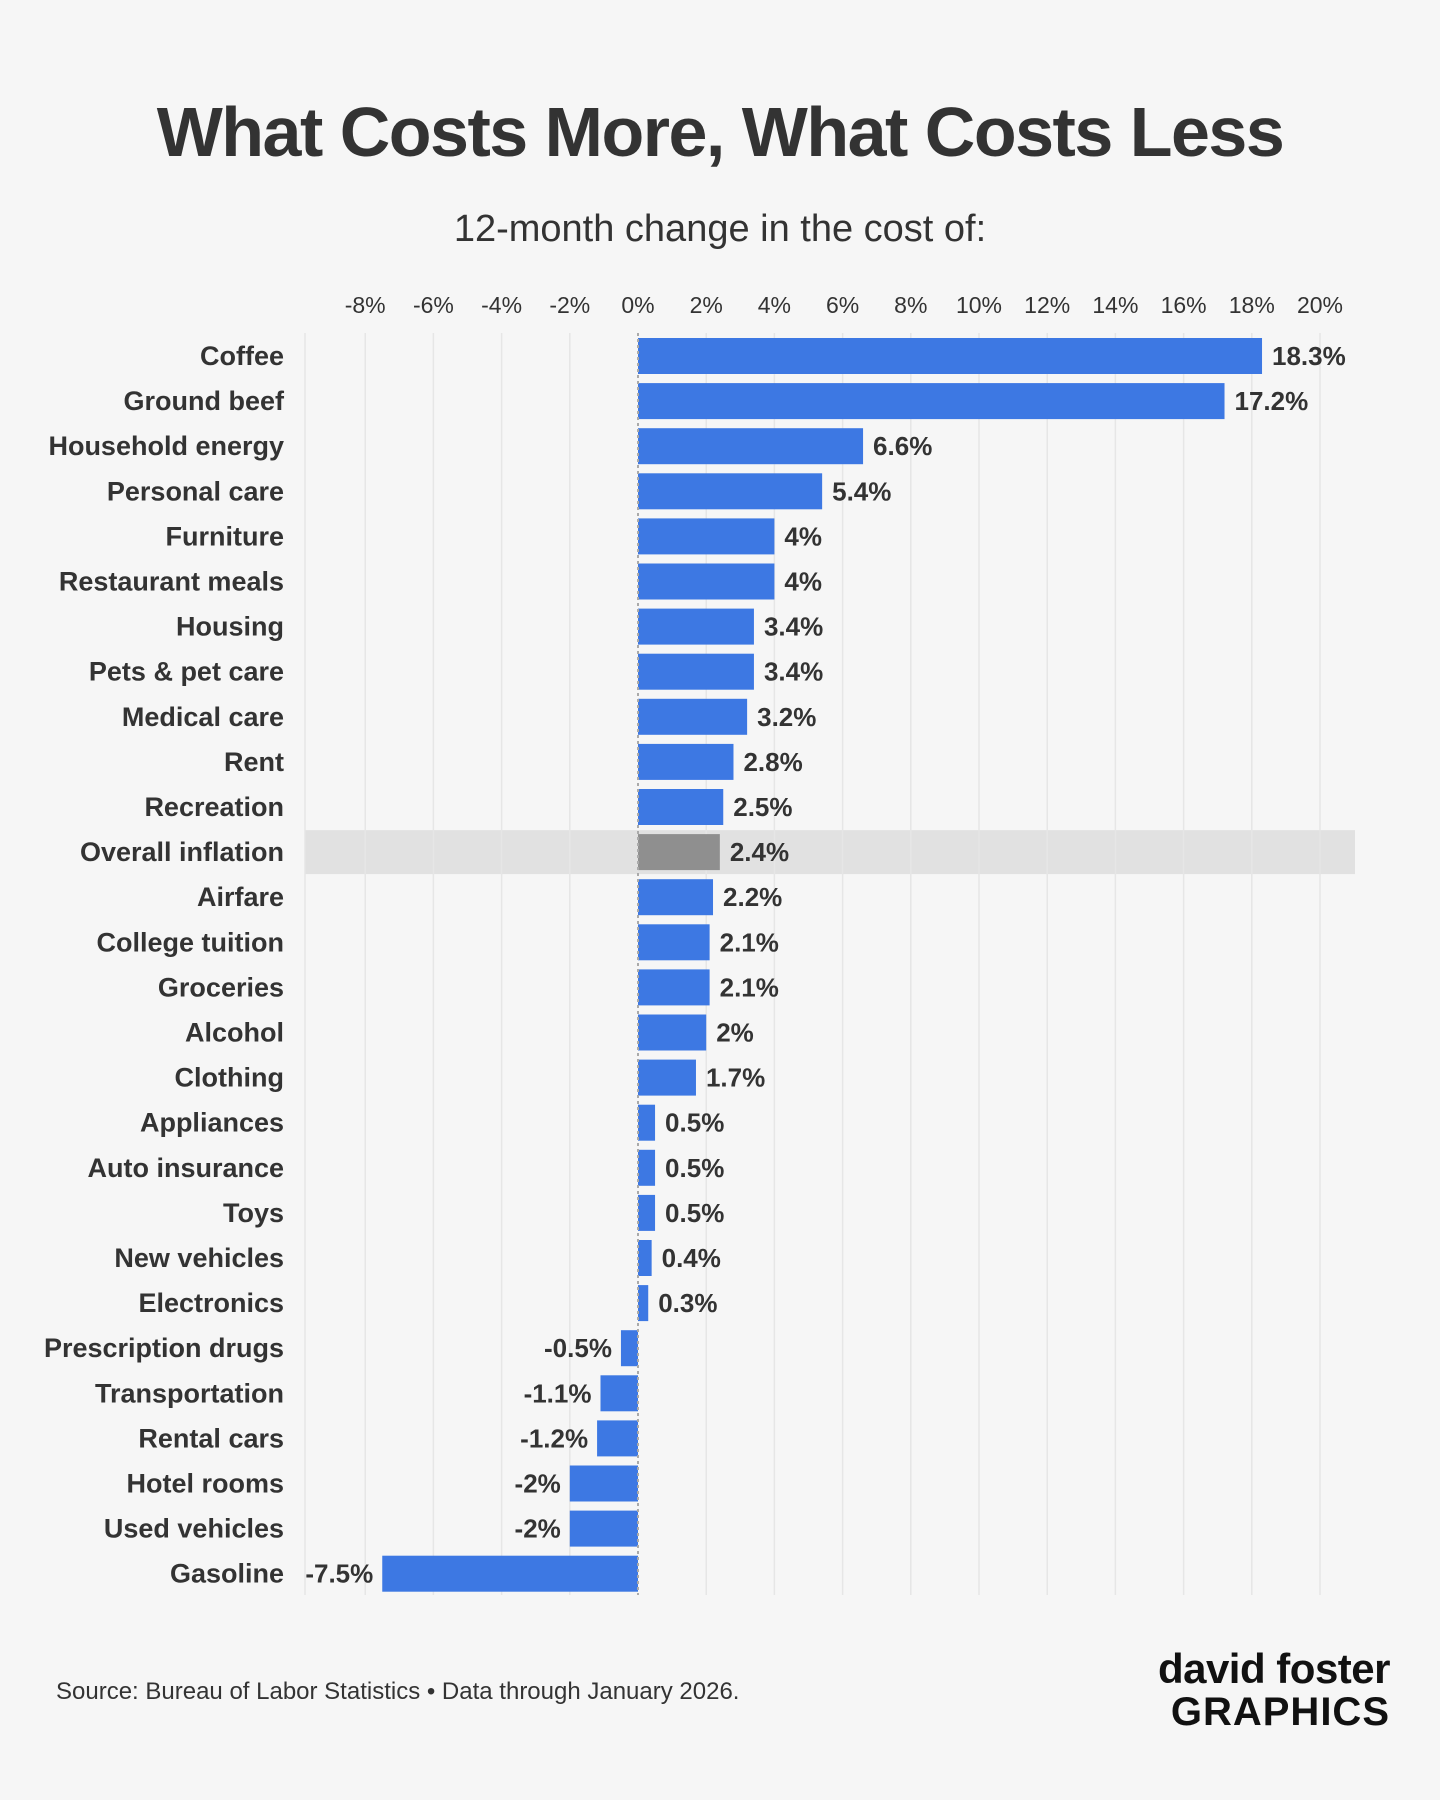  What do you see at coordinates (786, 717) in the screenshot?
I see `value-label: 3.2%` at bounding box center [786, 717].